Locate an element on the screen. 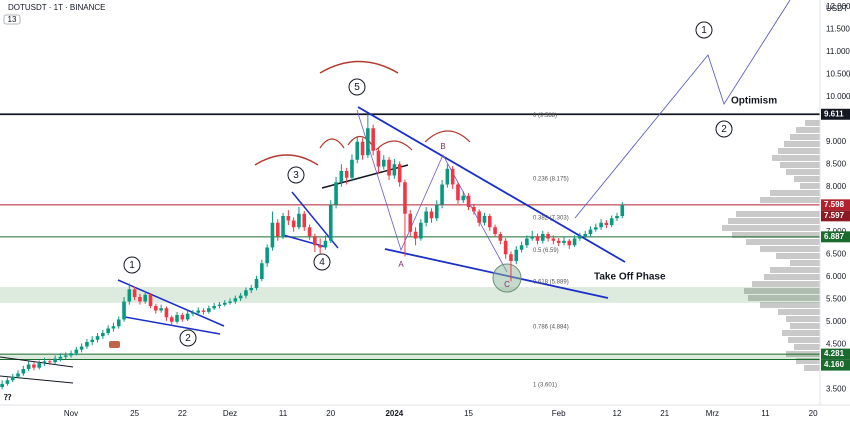 The height and width of the screenshot is (423, 850). wave-label: 1 is located at coordinates (132, 265).